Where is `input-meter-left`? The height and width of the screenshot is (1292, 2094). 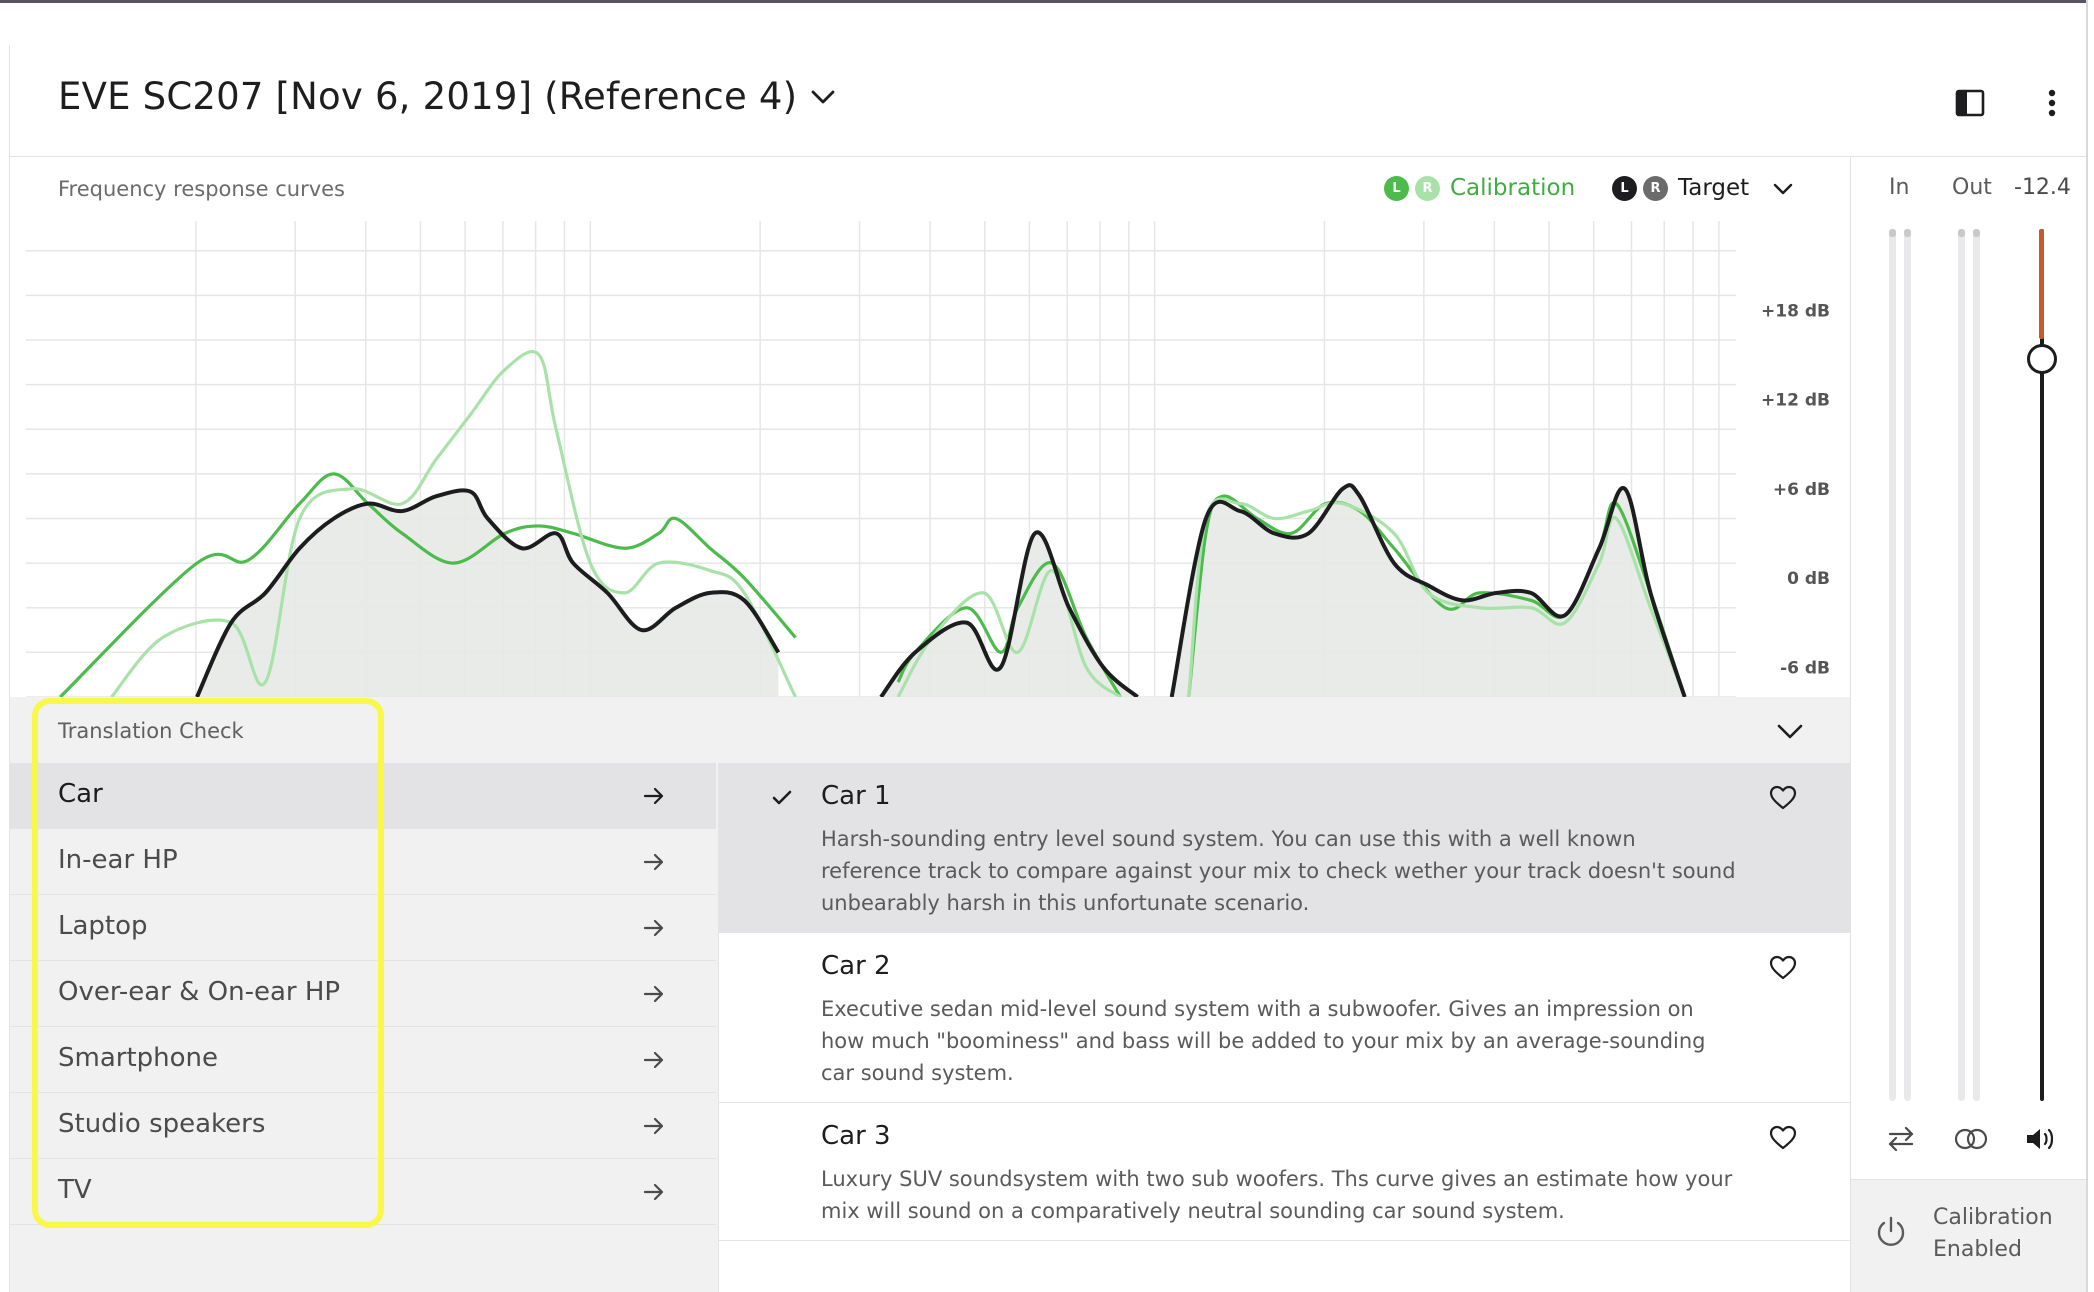 input-meter-left is located at coordinates (1892, 665).